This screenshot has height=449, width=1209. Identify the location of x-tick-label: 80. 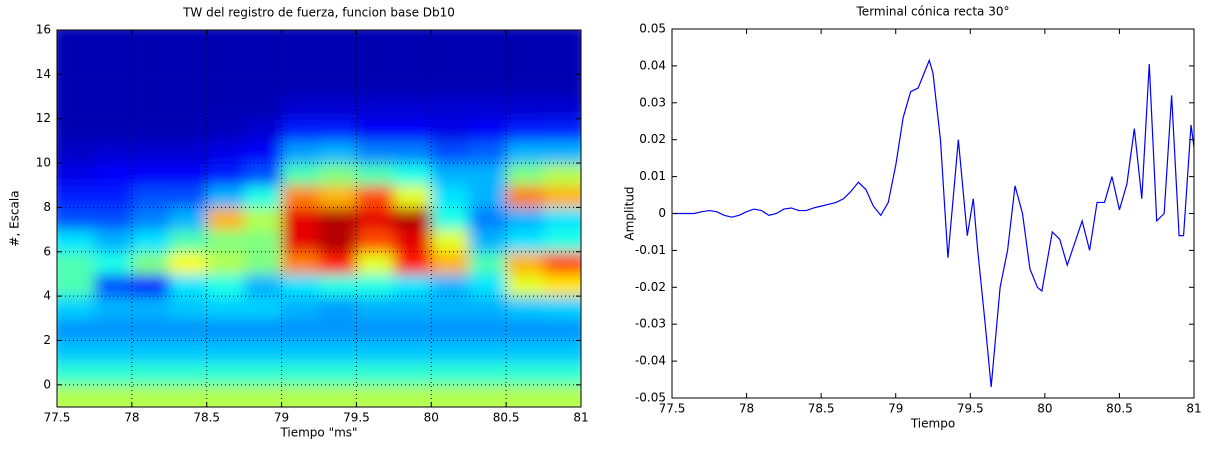
(431, 418).